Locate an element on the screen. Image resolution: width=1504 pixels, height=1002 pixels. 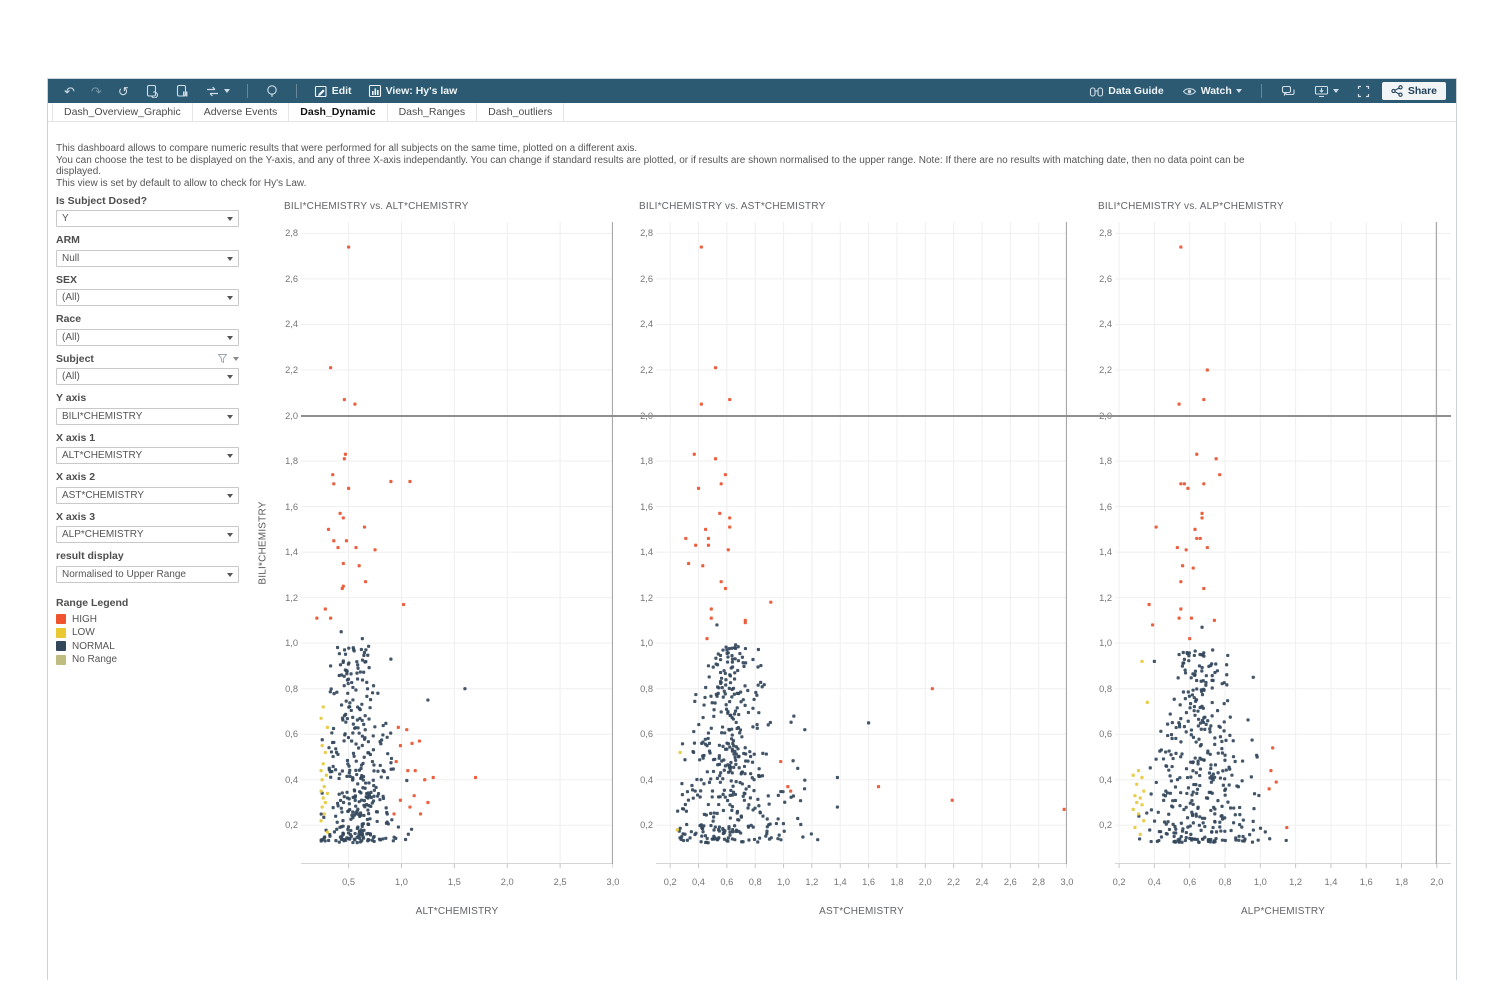
view-button: View: Hy's law is located at coordinates (413, 91).